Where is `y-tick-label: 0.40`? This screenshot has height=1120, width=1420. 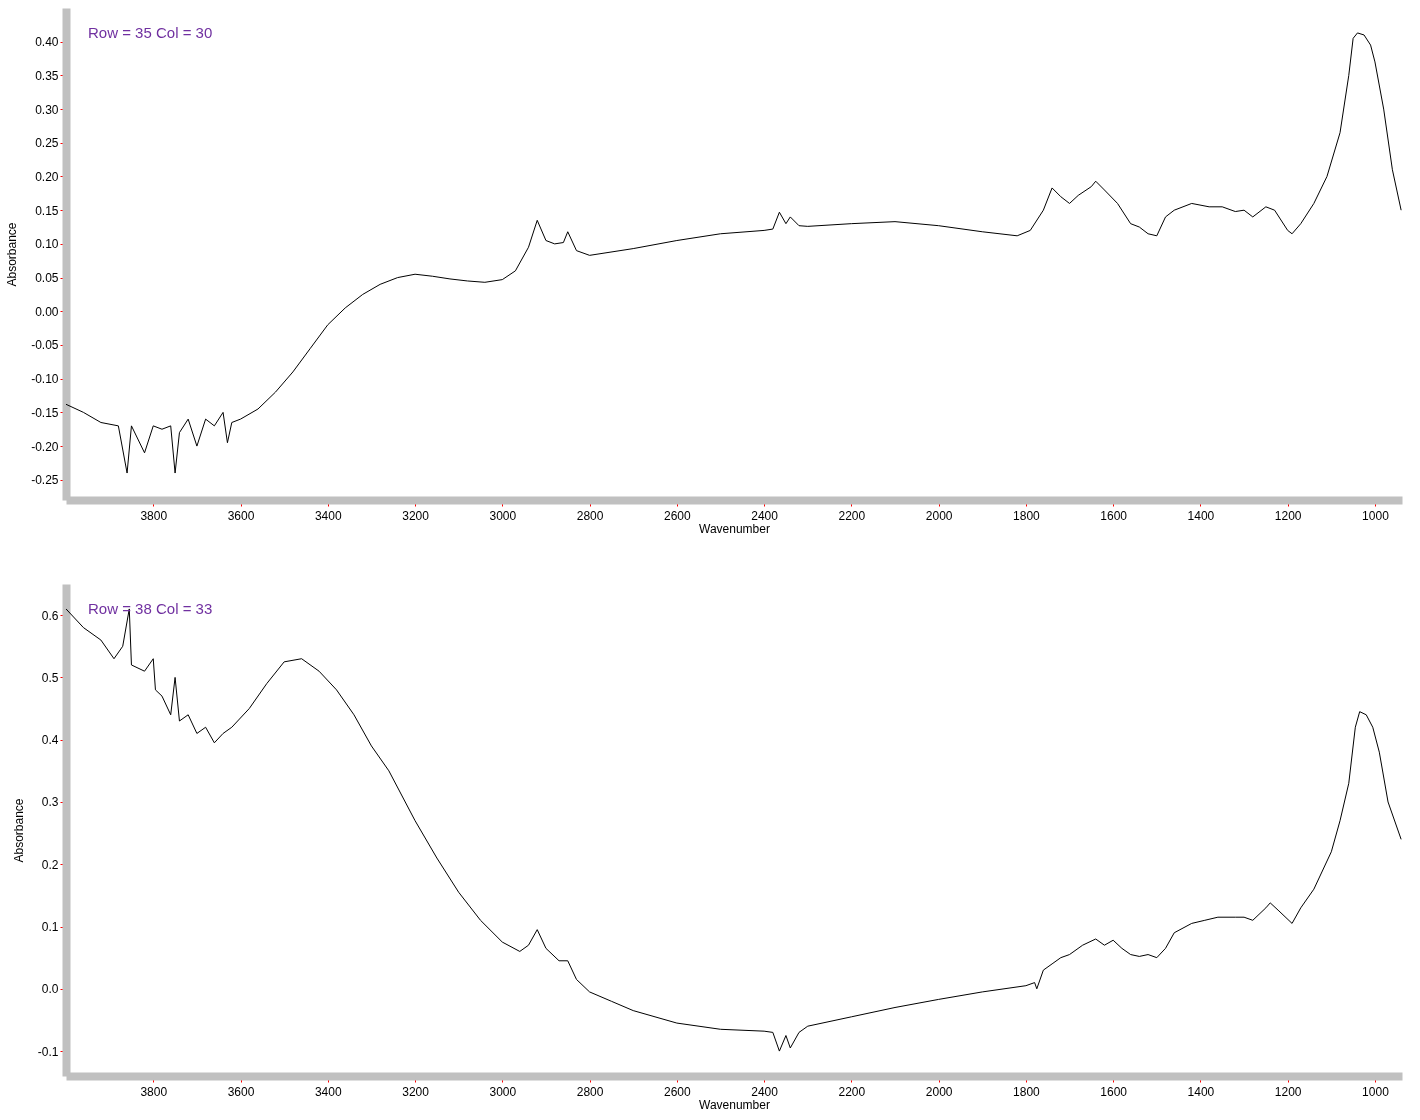 y-tick-label: 0.40 is located at coordinates (47, 42).